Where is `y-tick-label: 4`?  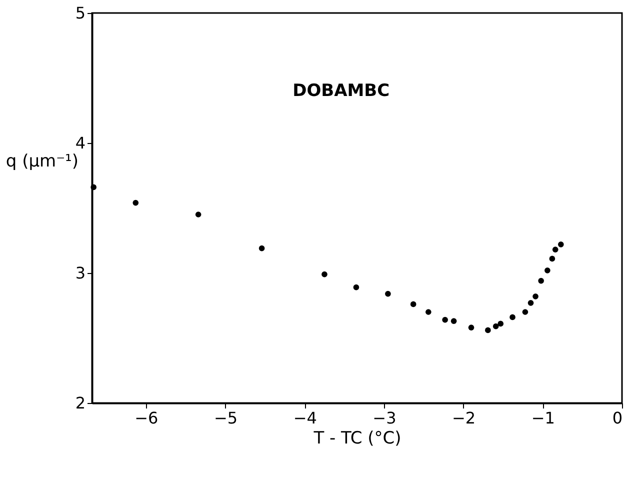
y-tick-label: 4 is located at coordinates (80, 143).